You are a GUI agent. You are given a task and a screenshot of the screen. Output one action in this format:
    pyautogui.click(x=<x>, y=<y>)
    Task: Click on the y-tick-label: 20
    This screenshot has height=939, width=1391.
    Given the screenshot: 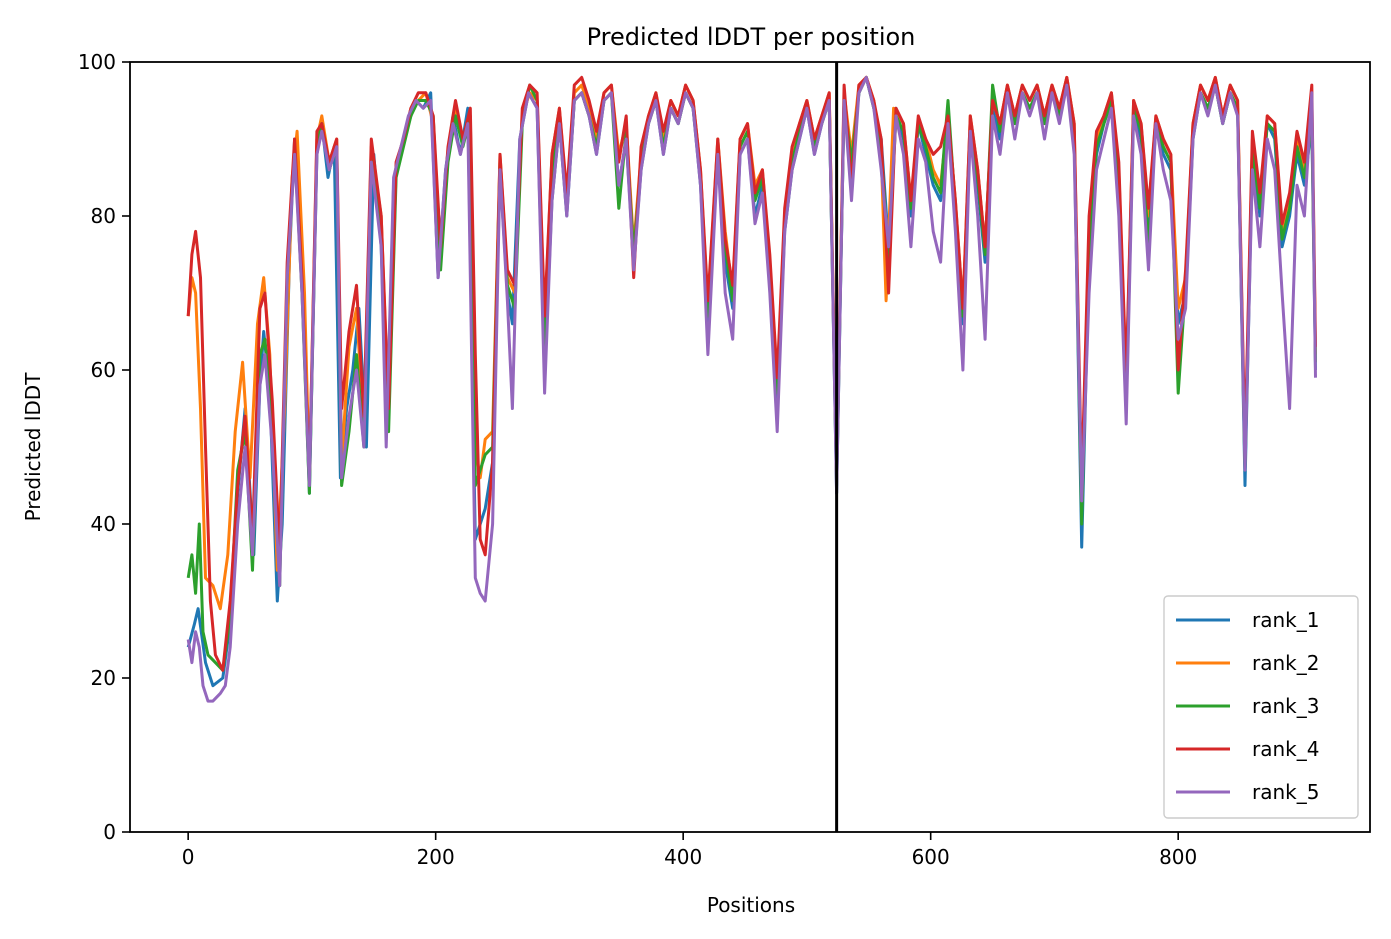 What is the action you would take?
    pyautogui.click(x=103, y=678)
    